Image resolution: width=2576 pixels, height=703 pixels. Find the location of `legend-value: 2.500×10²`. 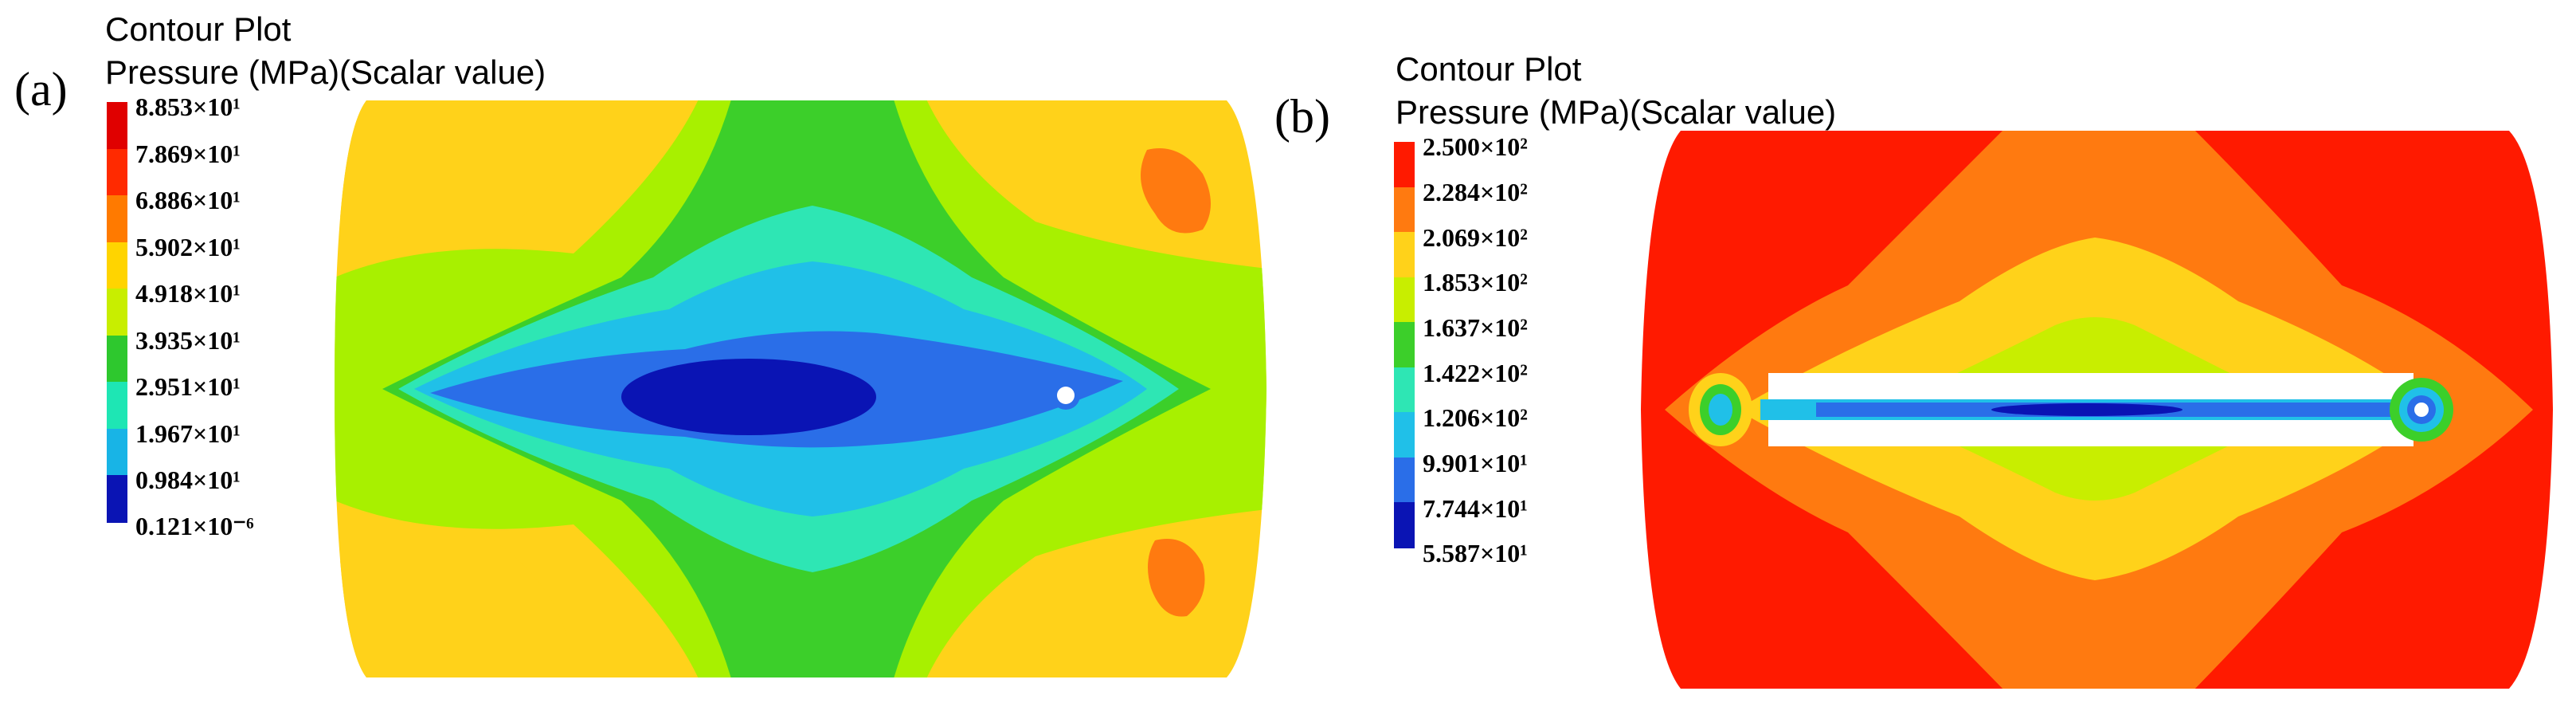

legend-value: 2.500×10² is located at coordinates (1475, 146).